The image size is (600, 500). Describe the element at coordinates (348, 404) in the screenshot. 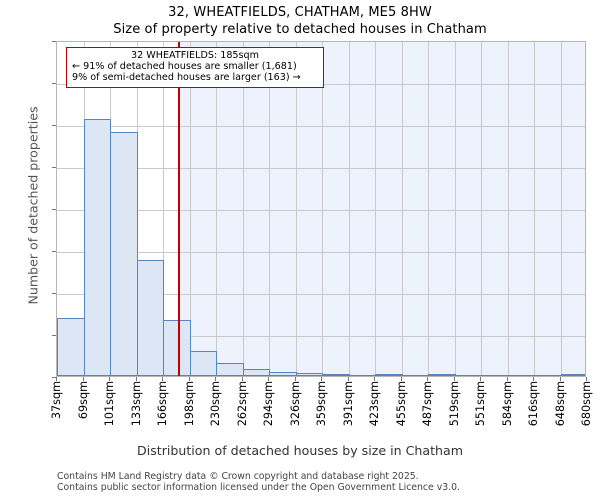

I see `x-axis-tick-label: 391sqm` at that location.